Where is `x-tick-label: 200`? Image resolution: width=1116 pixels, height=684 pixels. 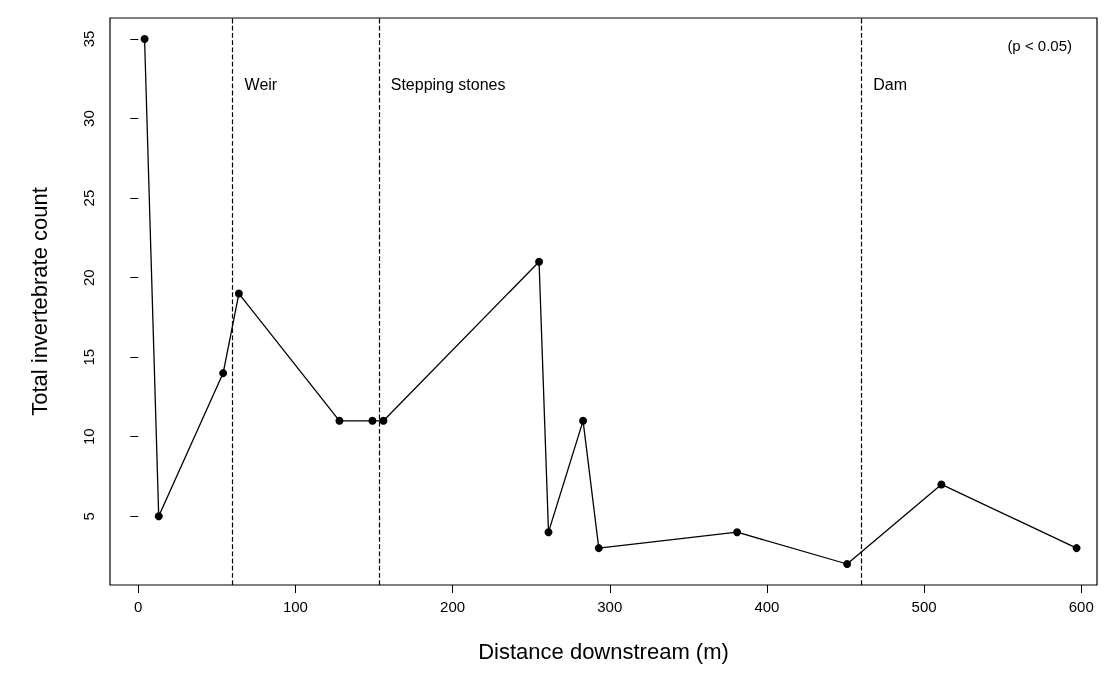
x-tick-label: 200 is located at coordinates (453, 606).